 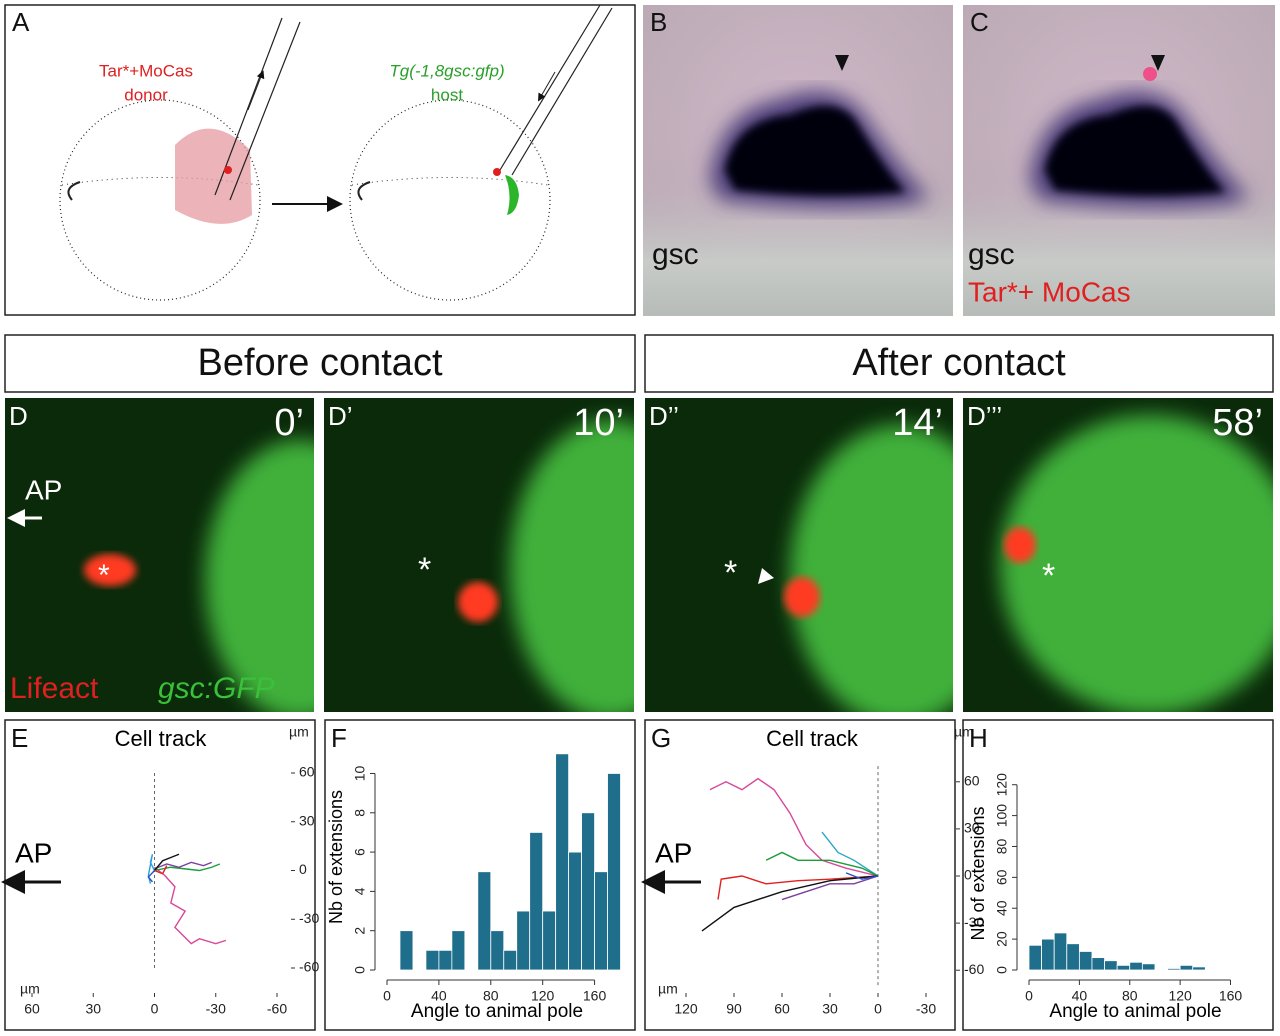 I want to click on panel-g-frame, so click(x=800, y=875).